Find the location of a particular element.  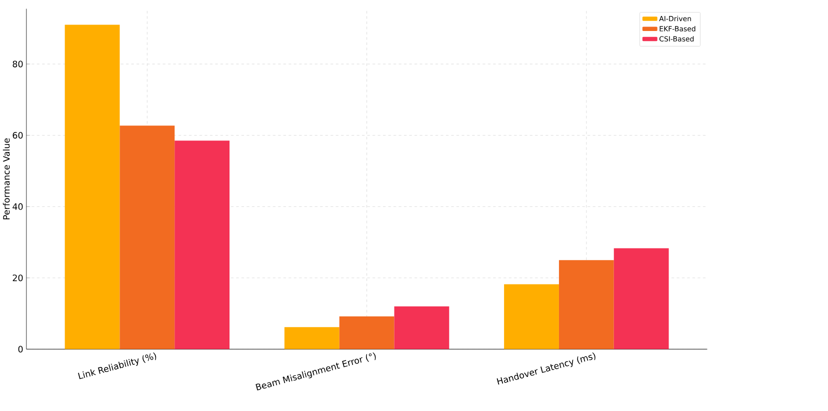

y-tick-label: 40 is located at coordinates (17, 206).